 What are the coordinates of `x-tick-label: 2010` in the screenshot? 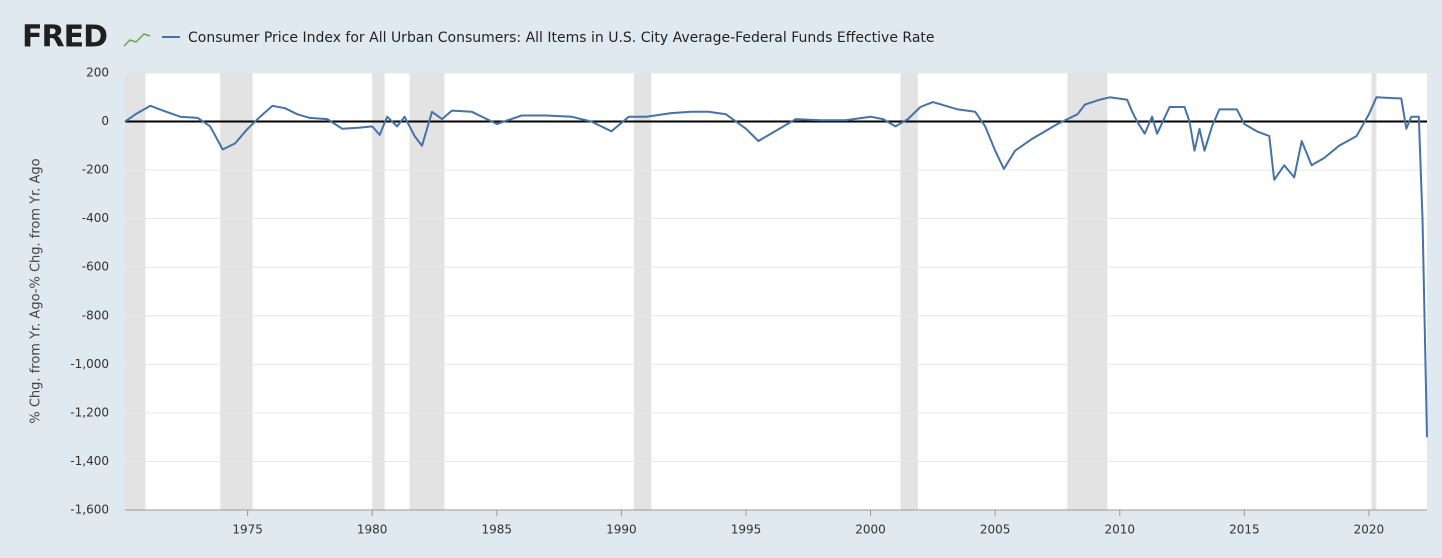 It's located at (1119, 530).